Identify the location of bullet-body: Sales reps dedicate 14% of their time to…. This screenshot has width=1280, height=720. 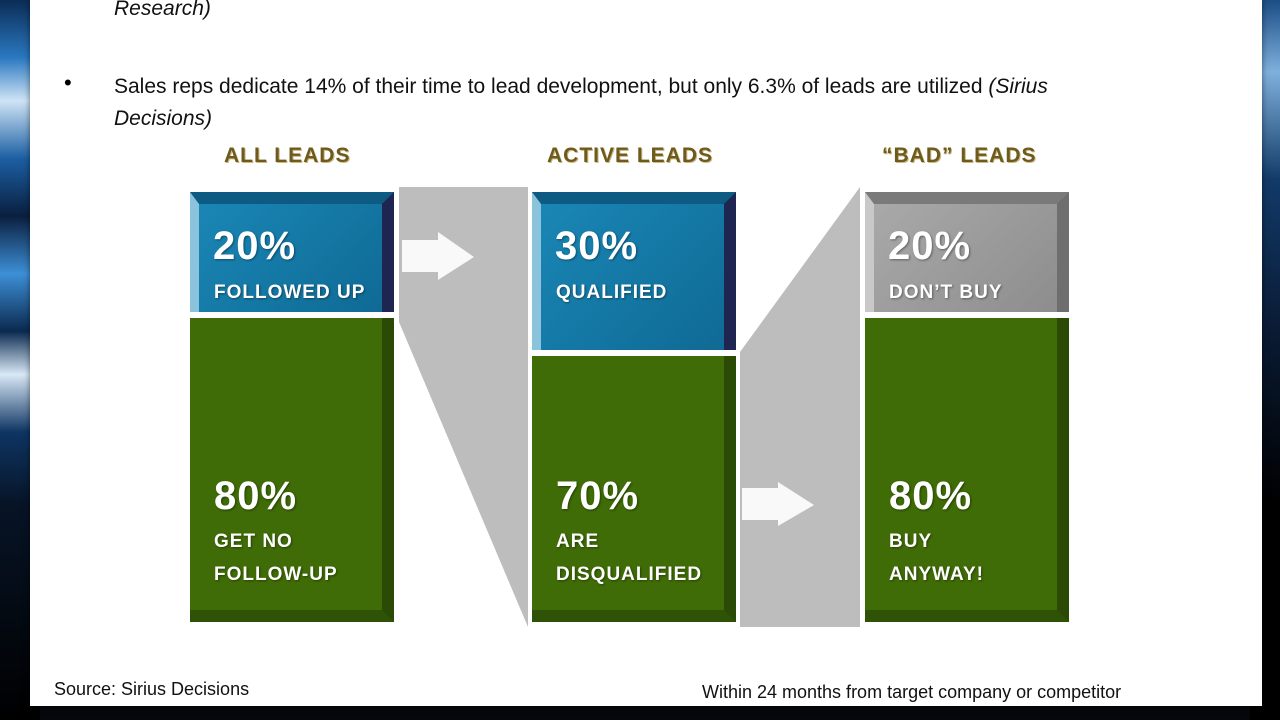
(551, 86).